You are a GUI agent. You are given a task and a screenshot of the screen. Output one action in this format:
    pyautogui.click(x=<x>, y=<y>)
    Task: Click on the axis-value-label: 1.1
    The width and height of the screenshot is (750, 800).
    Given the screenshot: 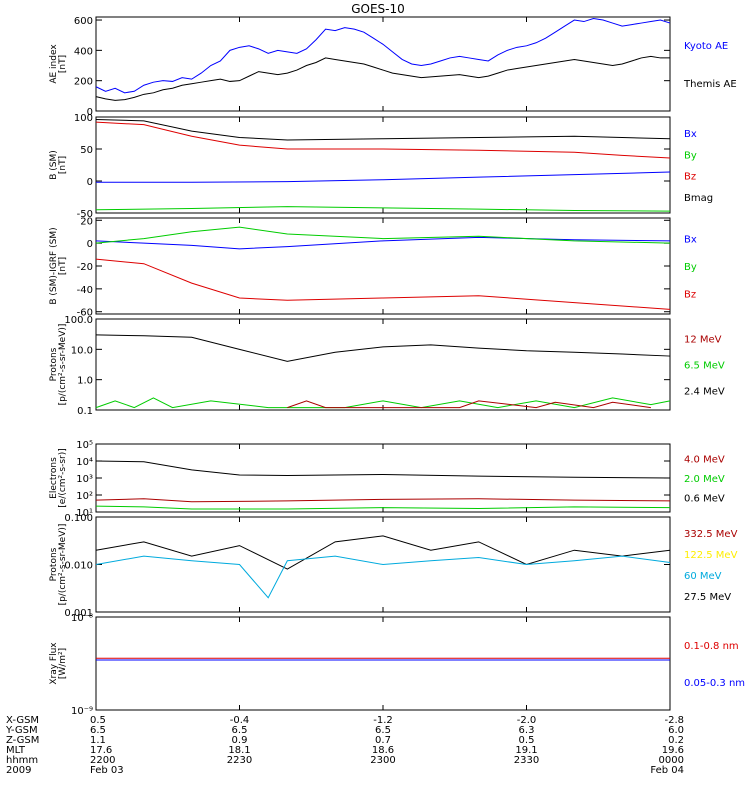 What is the action you would take?
    pyautogui.click(x=98, y=740)
    